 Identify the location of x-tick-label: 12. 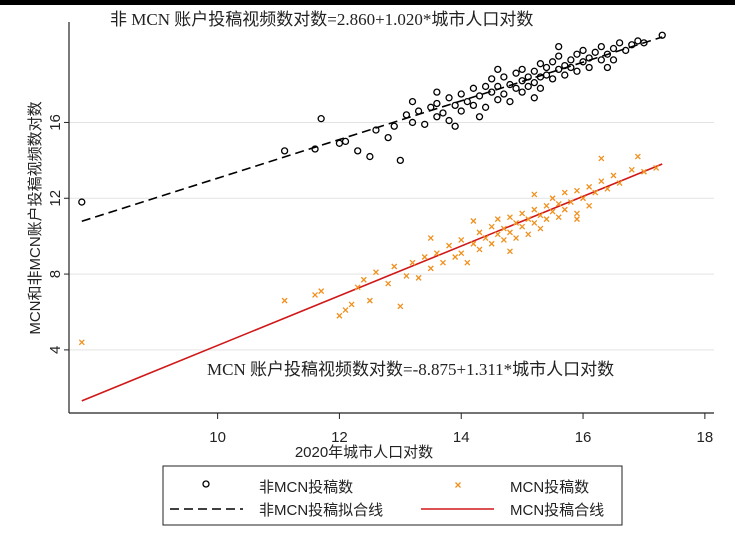
(339, 437).